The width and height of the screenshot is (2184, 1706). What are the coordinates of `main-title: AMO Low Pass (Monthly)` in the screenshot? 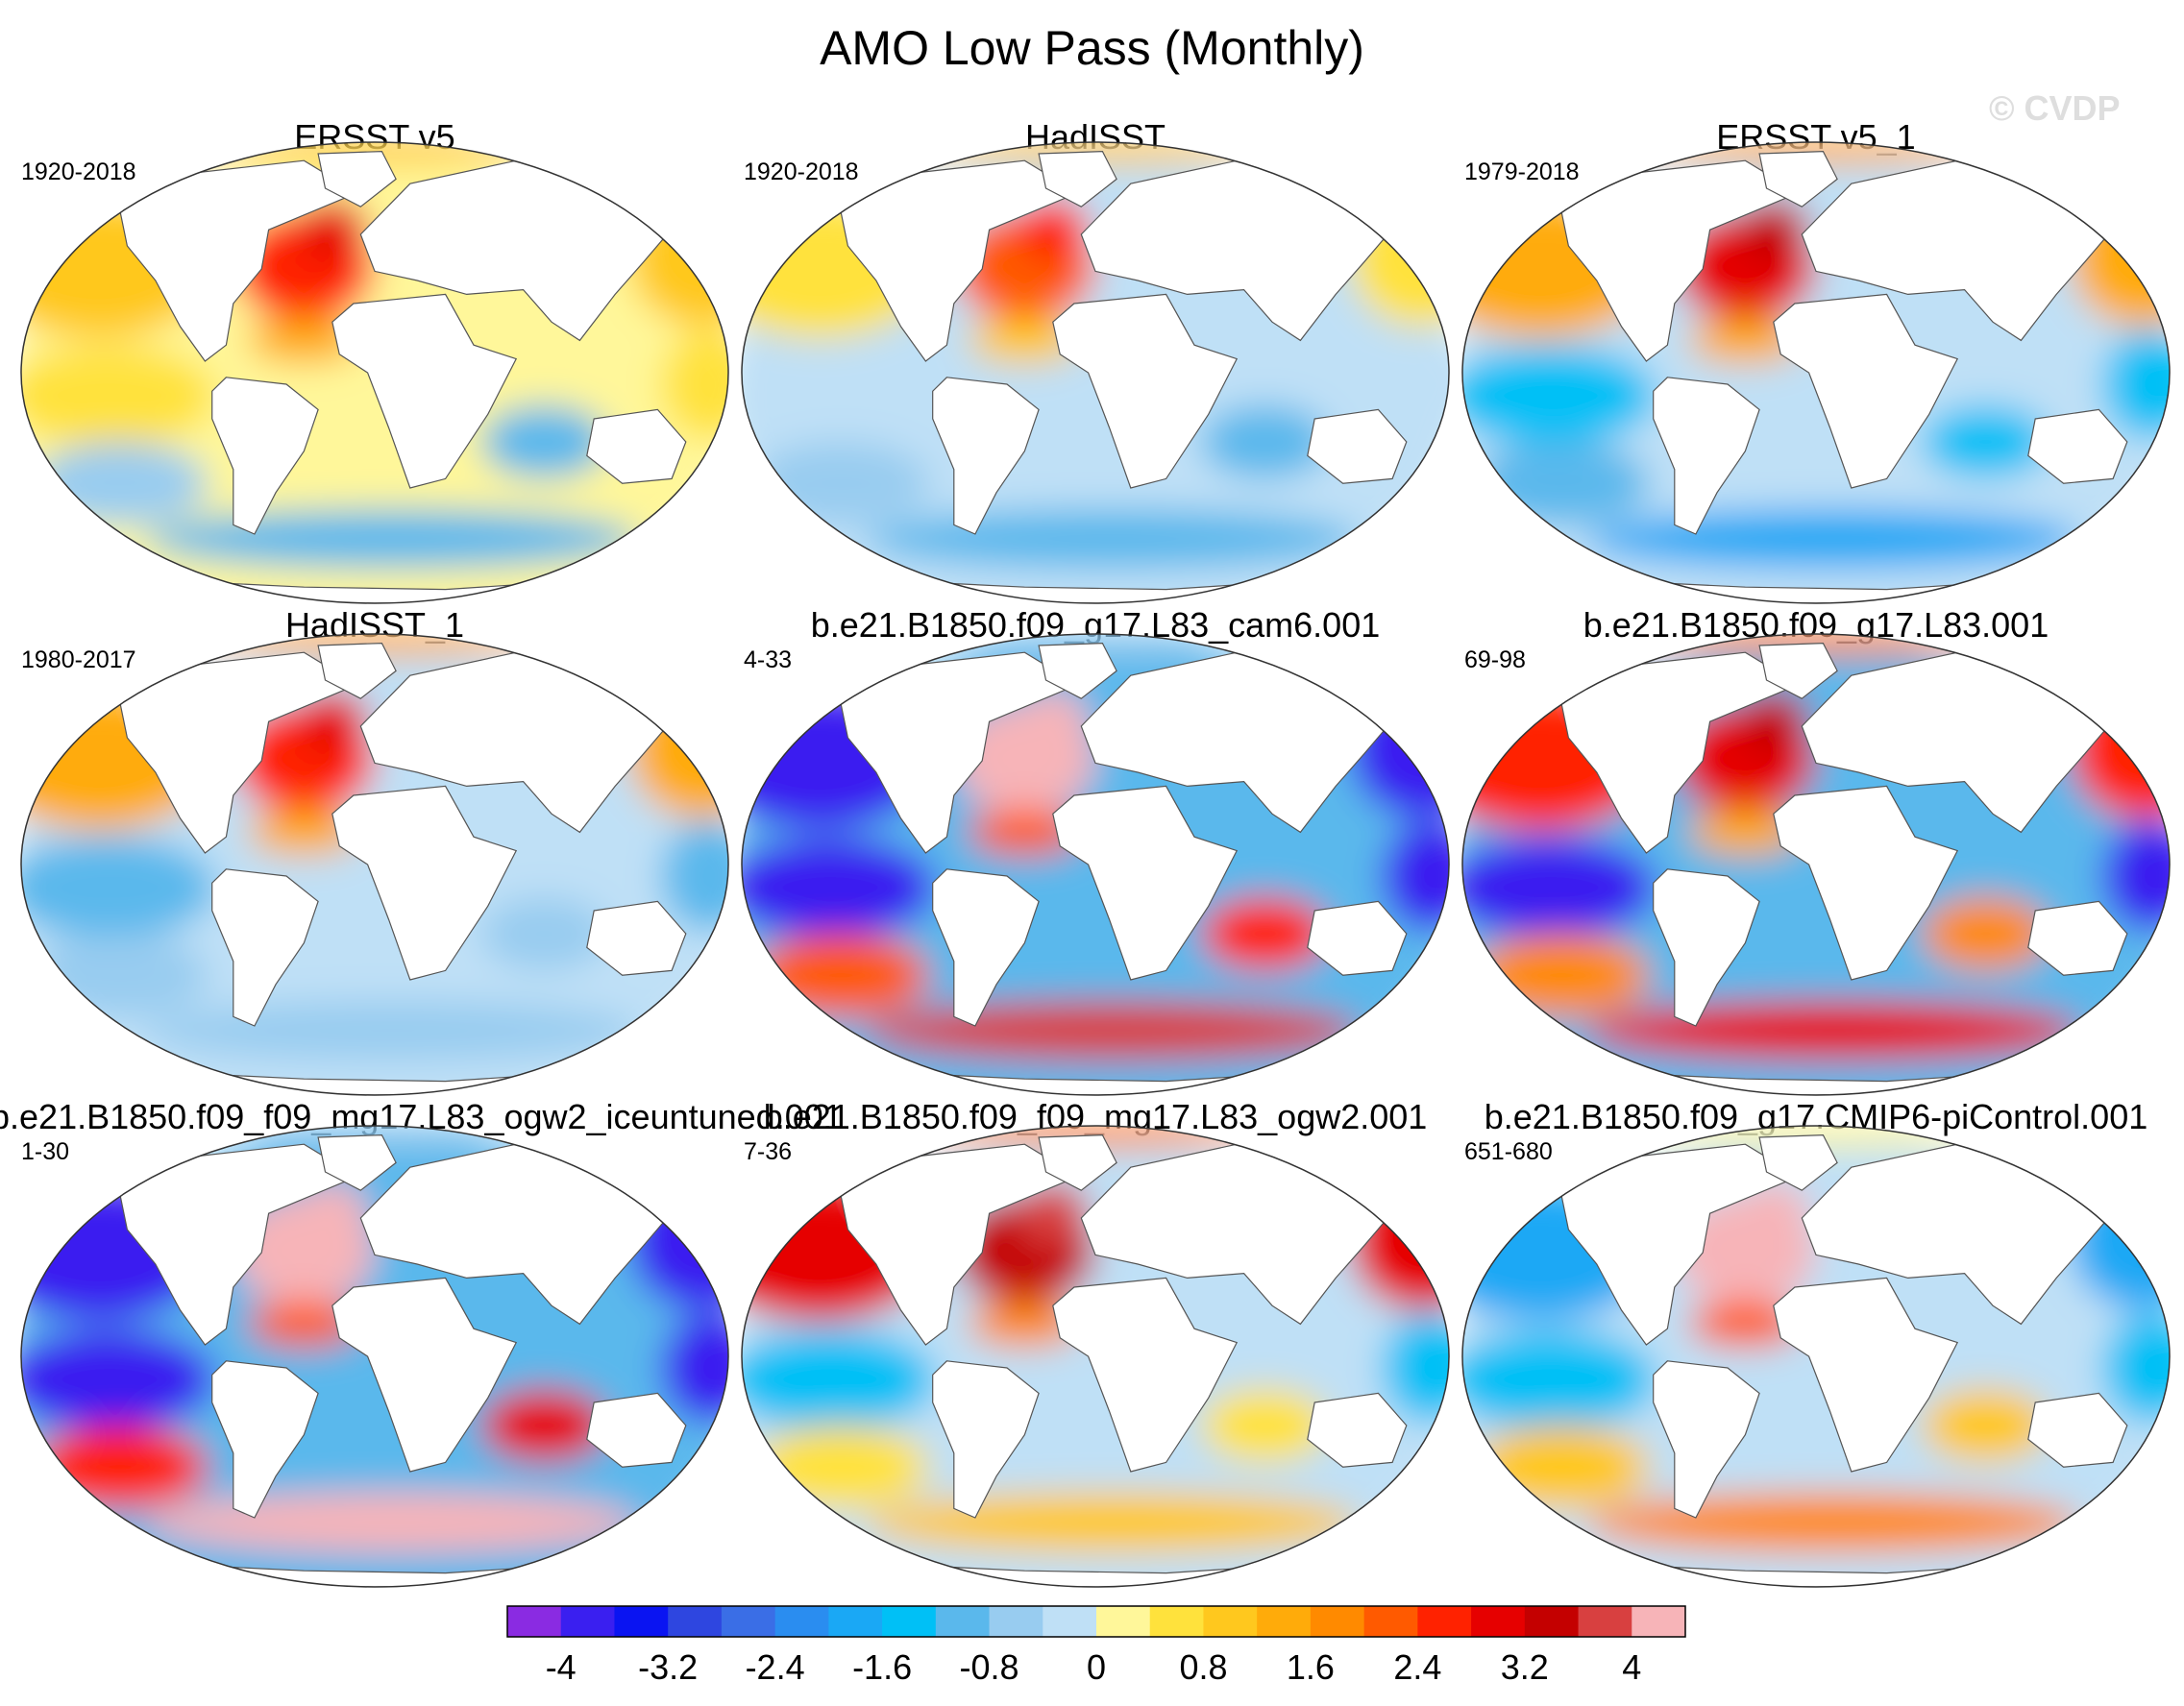 It's located at (1092, 48).